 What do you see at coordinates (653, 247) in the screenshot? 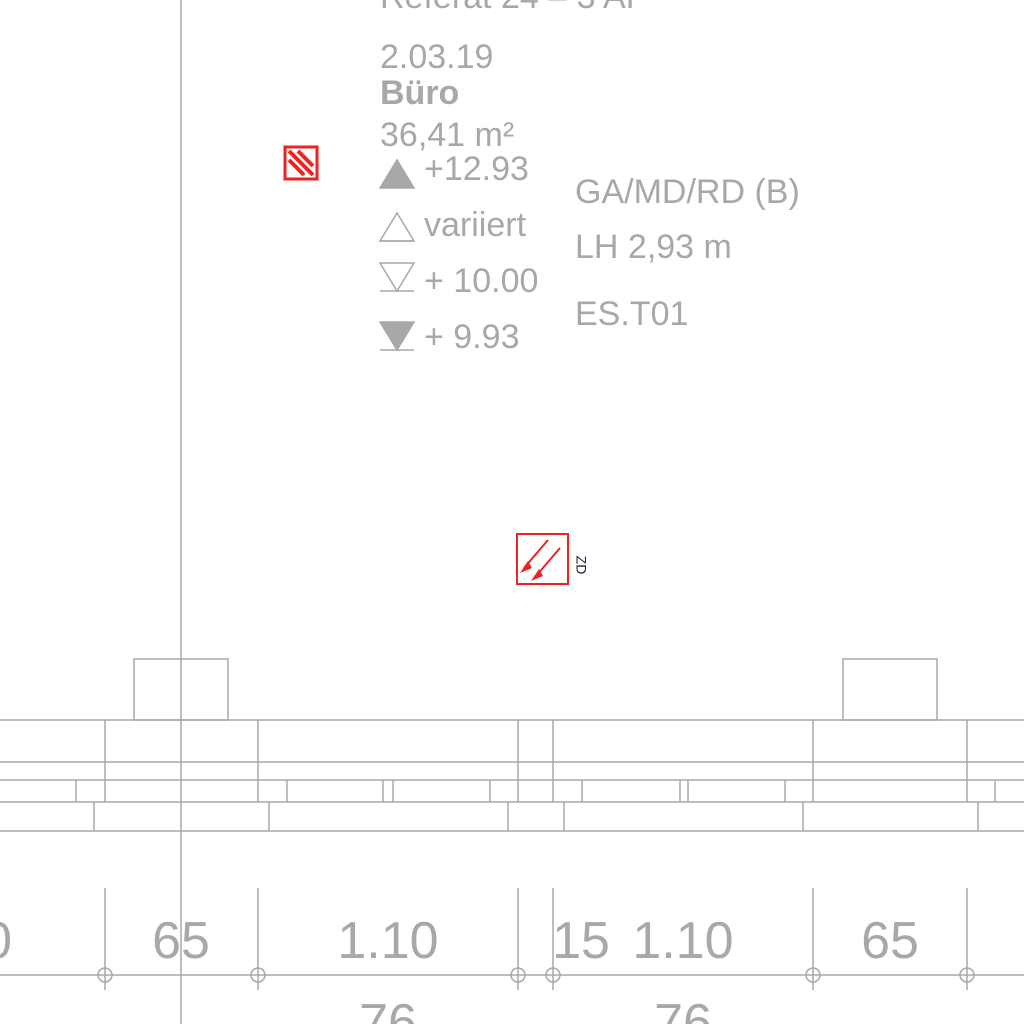
I see `info-text: LH 2,93 m` at bounding box center [653, 247].